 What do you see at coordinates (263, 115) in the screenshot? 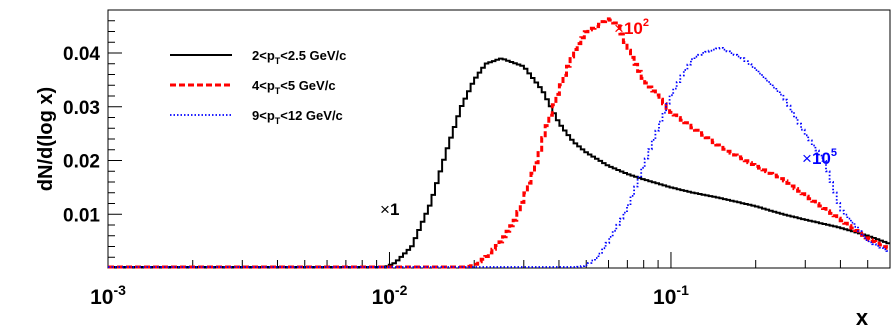
I see `legend-text-pre: 9<p` at bounding box center [263, 115].